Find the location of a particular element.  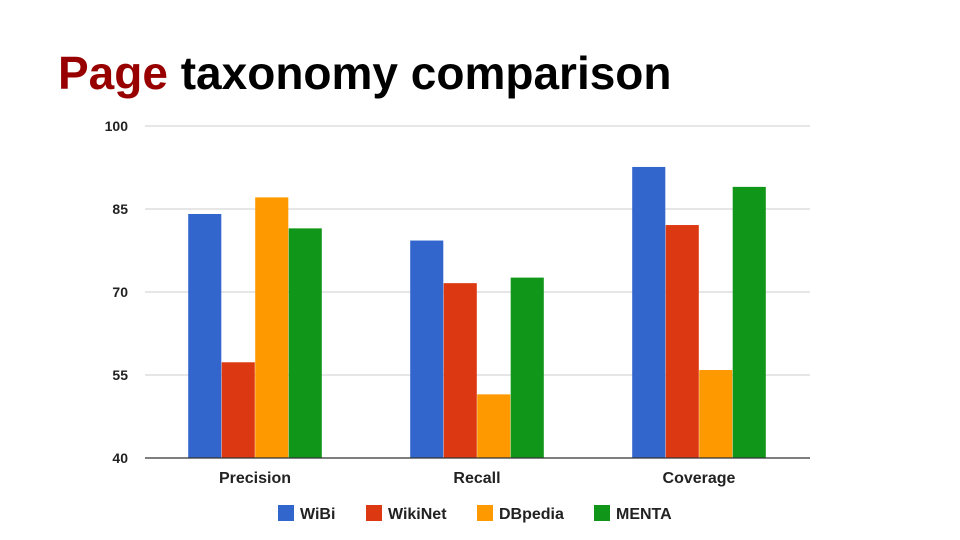

bar-menta-coverage is located at coordinates (749, 322).